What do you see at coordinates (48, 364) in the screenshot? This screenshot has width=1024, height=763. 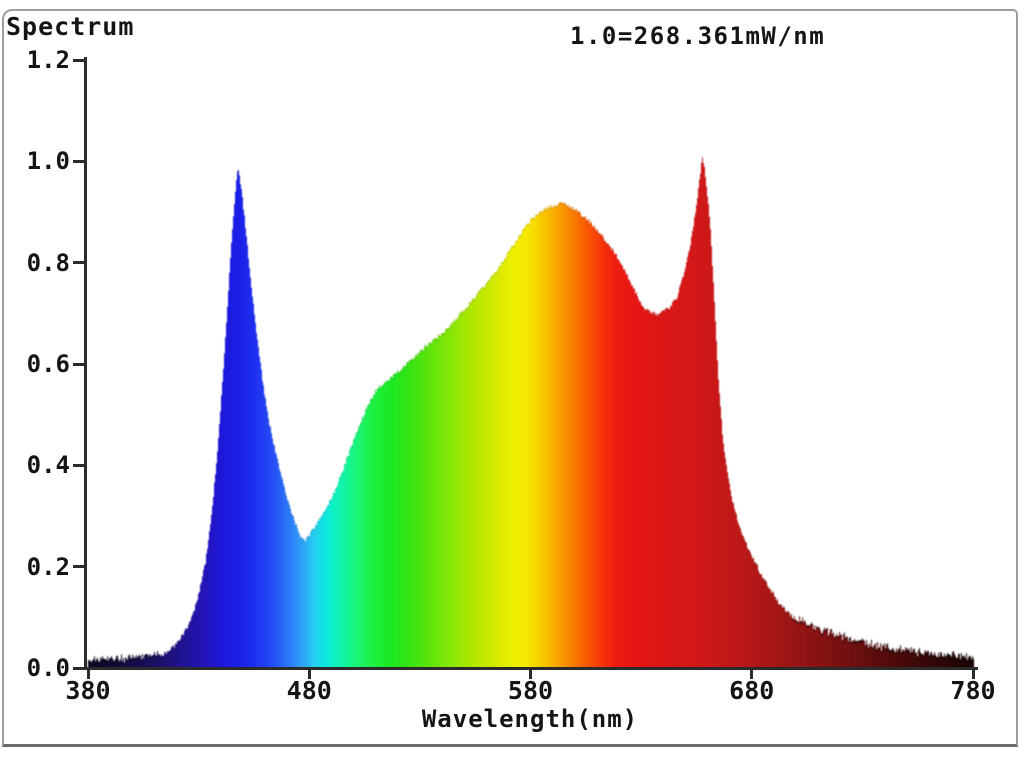 I see `y-tick-label: 0.6` at bounding box center [48, 364].